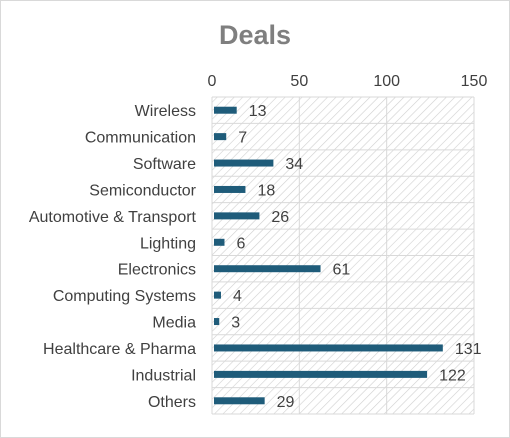 The width and height of the screenshot is (510, 438). I want to click on category-label: Others, so click(172, 402).